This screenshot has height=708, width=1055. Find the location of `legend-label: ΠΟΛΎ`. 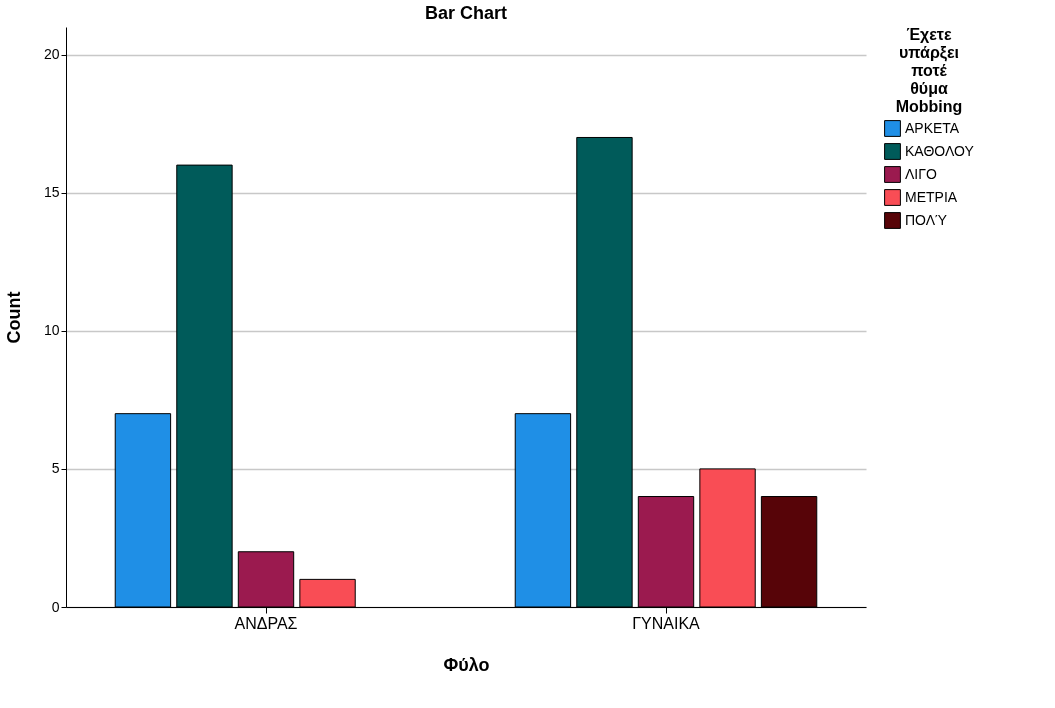

legend-label: ΠΟΛΎ is located at coordinates (926, 219).